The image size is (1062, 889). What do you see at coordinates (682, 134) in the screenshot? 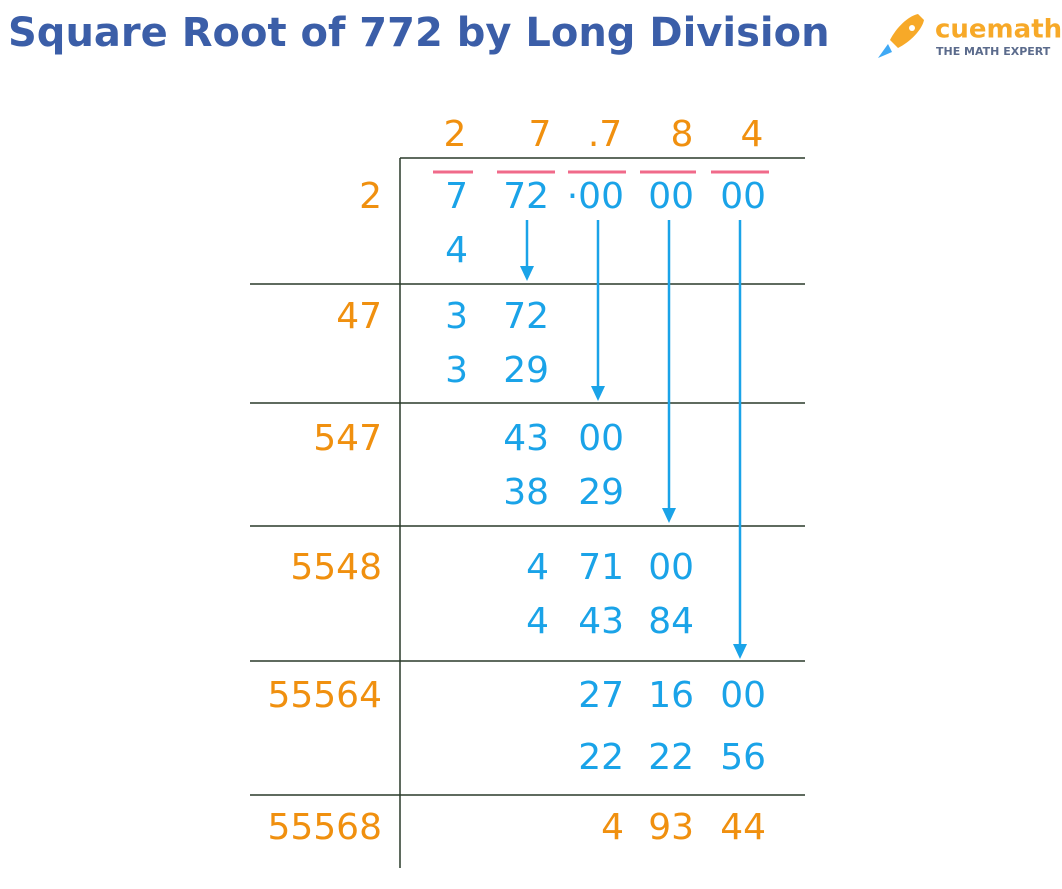
I see `quotient-digit: 8` at bounding box center [682, 134].